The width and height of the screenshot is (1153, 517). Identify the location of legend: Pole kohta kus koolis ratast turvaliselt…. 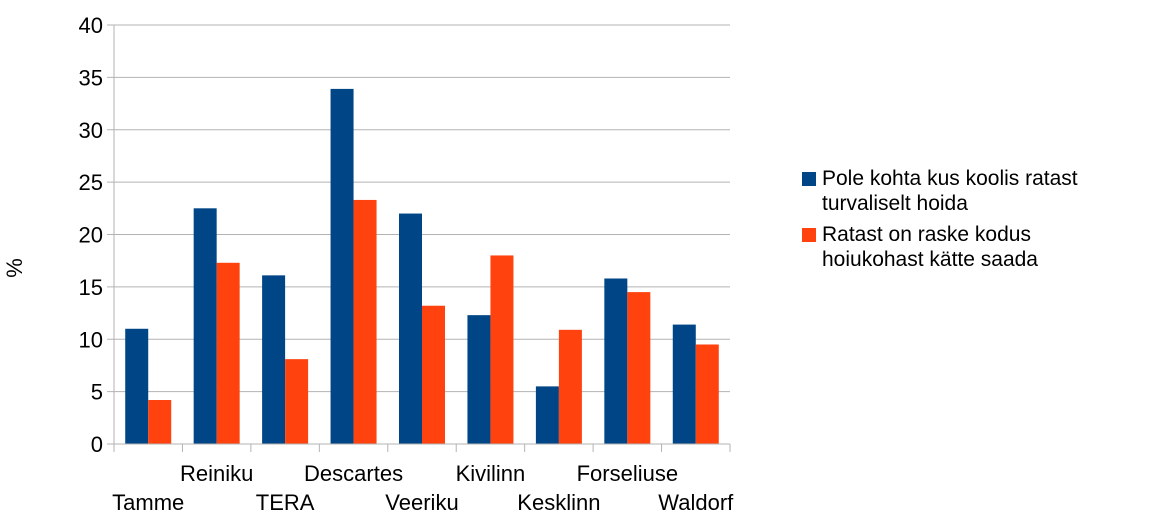
(977, 222).